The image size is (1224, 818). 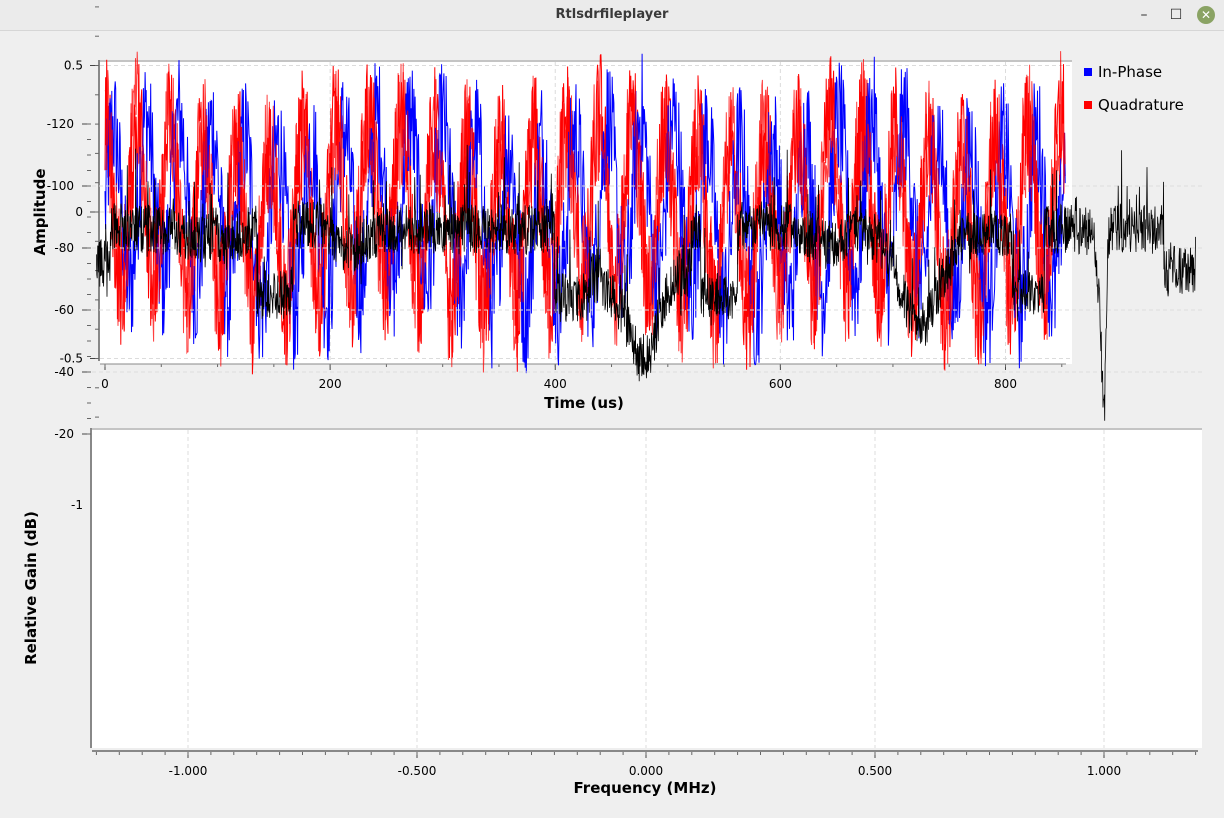 I want to click on close-icon: ✕, so click(x=1206, y=15).